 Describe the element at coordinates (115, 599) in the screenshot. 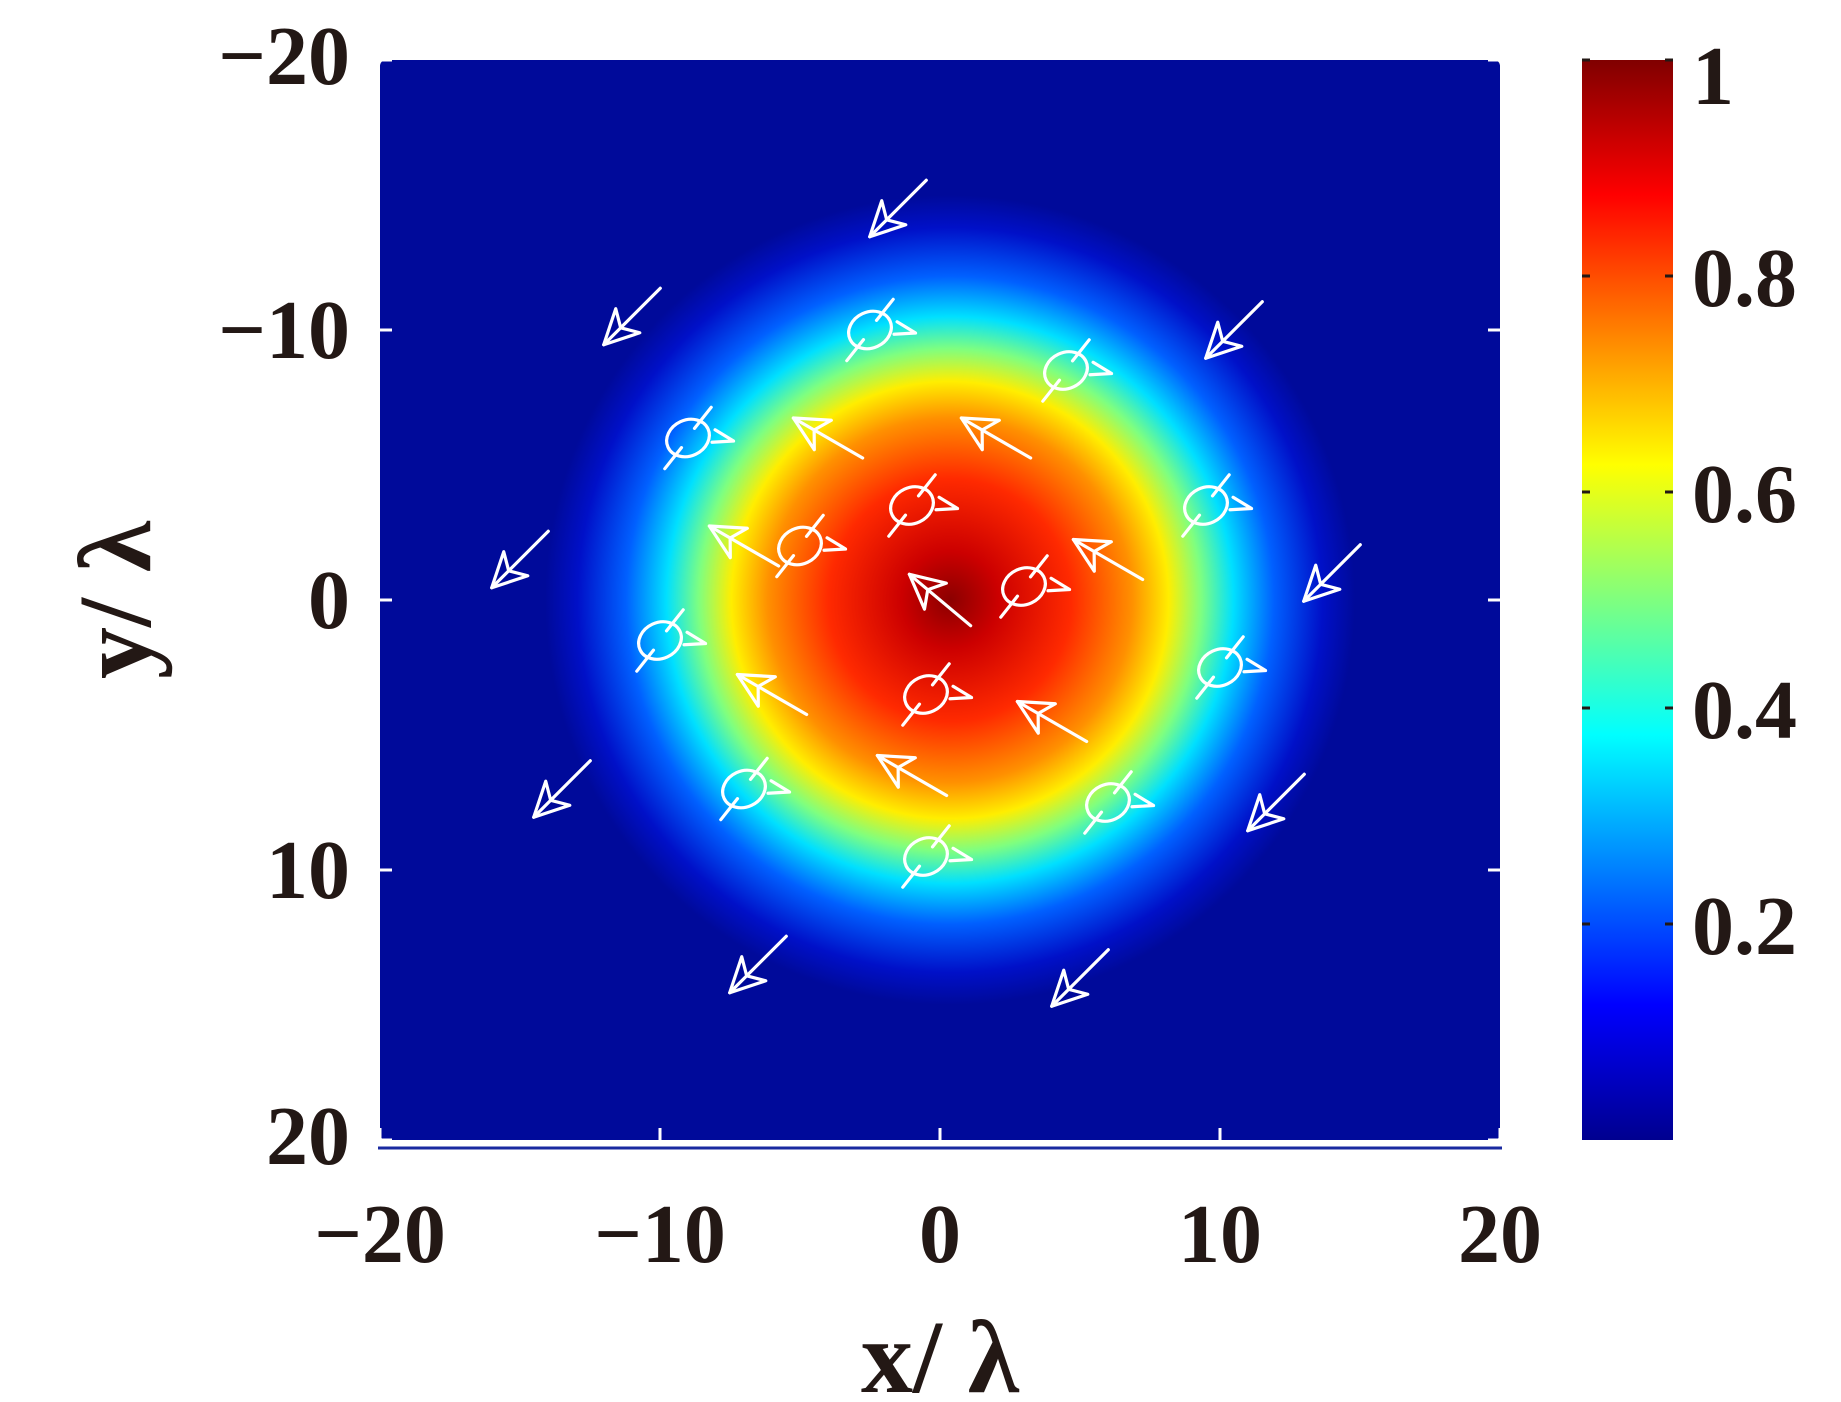

I see `y-axis-title: y/ λ` at that location.